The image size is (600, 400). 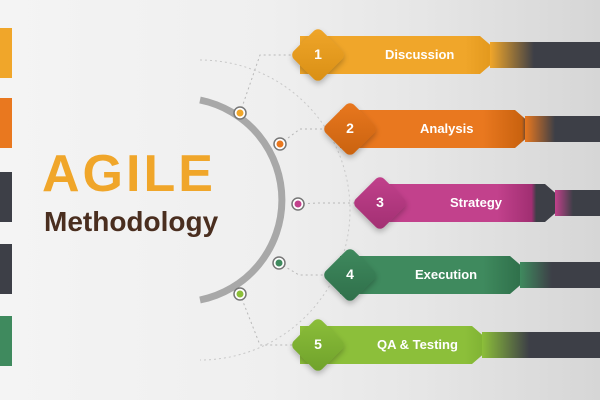 I want to click on step-number-1: 1, so click(x=318, y=54).